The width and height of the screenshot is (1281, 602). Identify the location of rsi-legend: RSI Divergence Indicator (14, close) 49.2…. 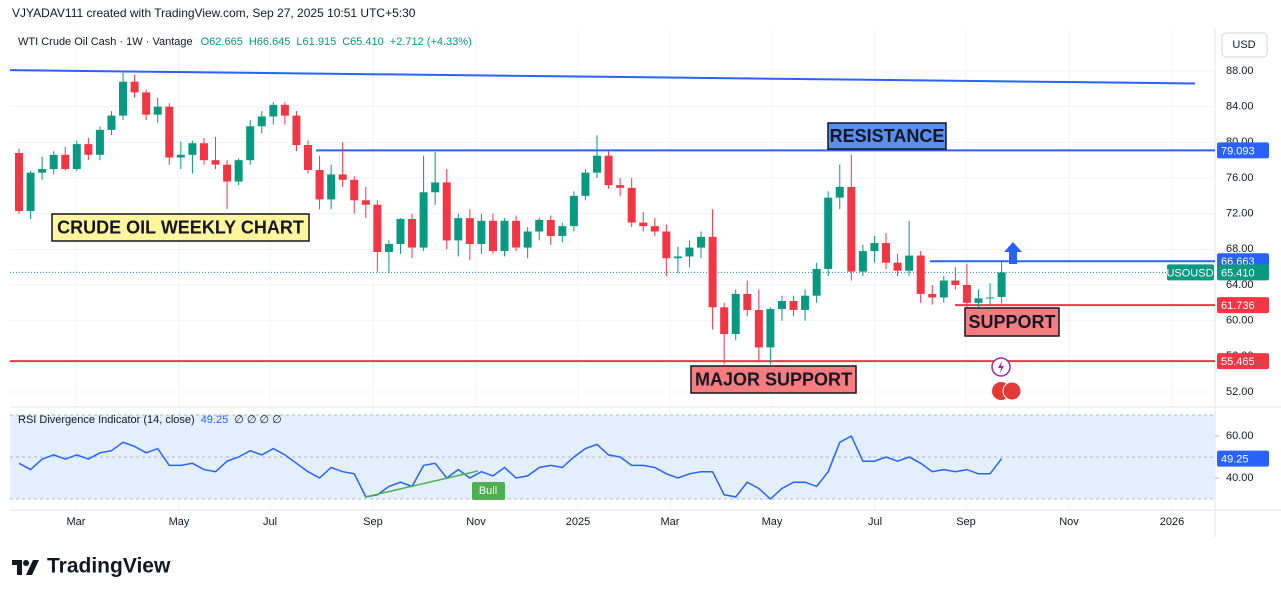
(150, 420).